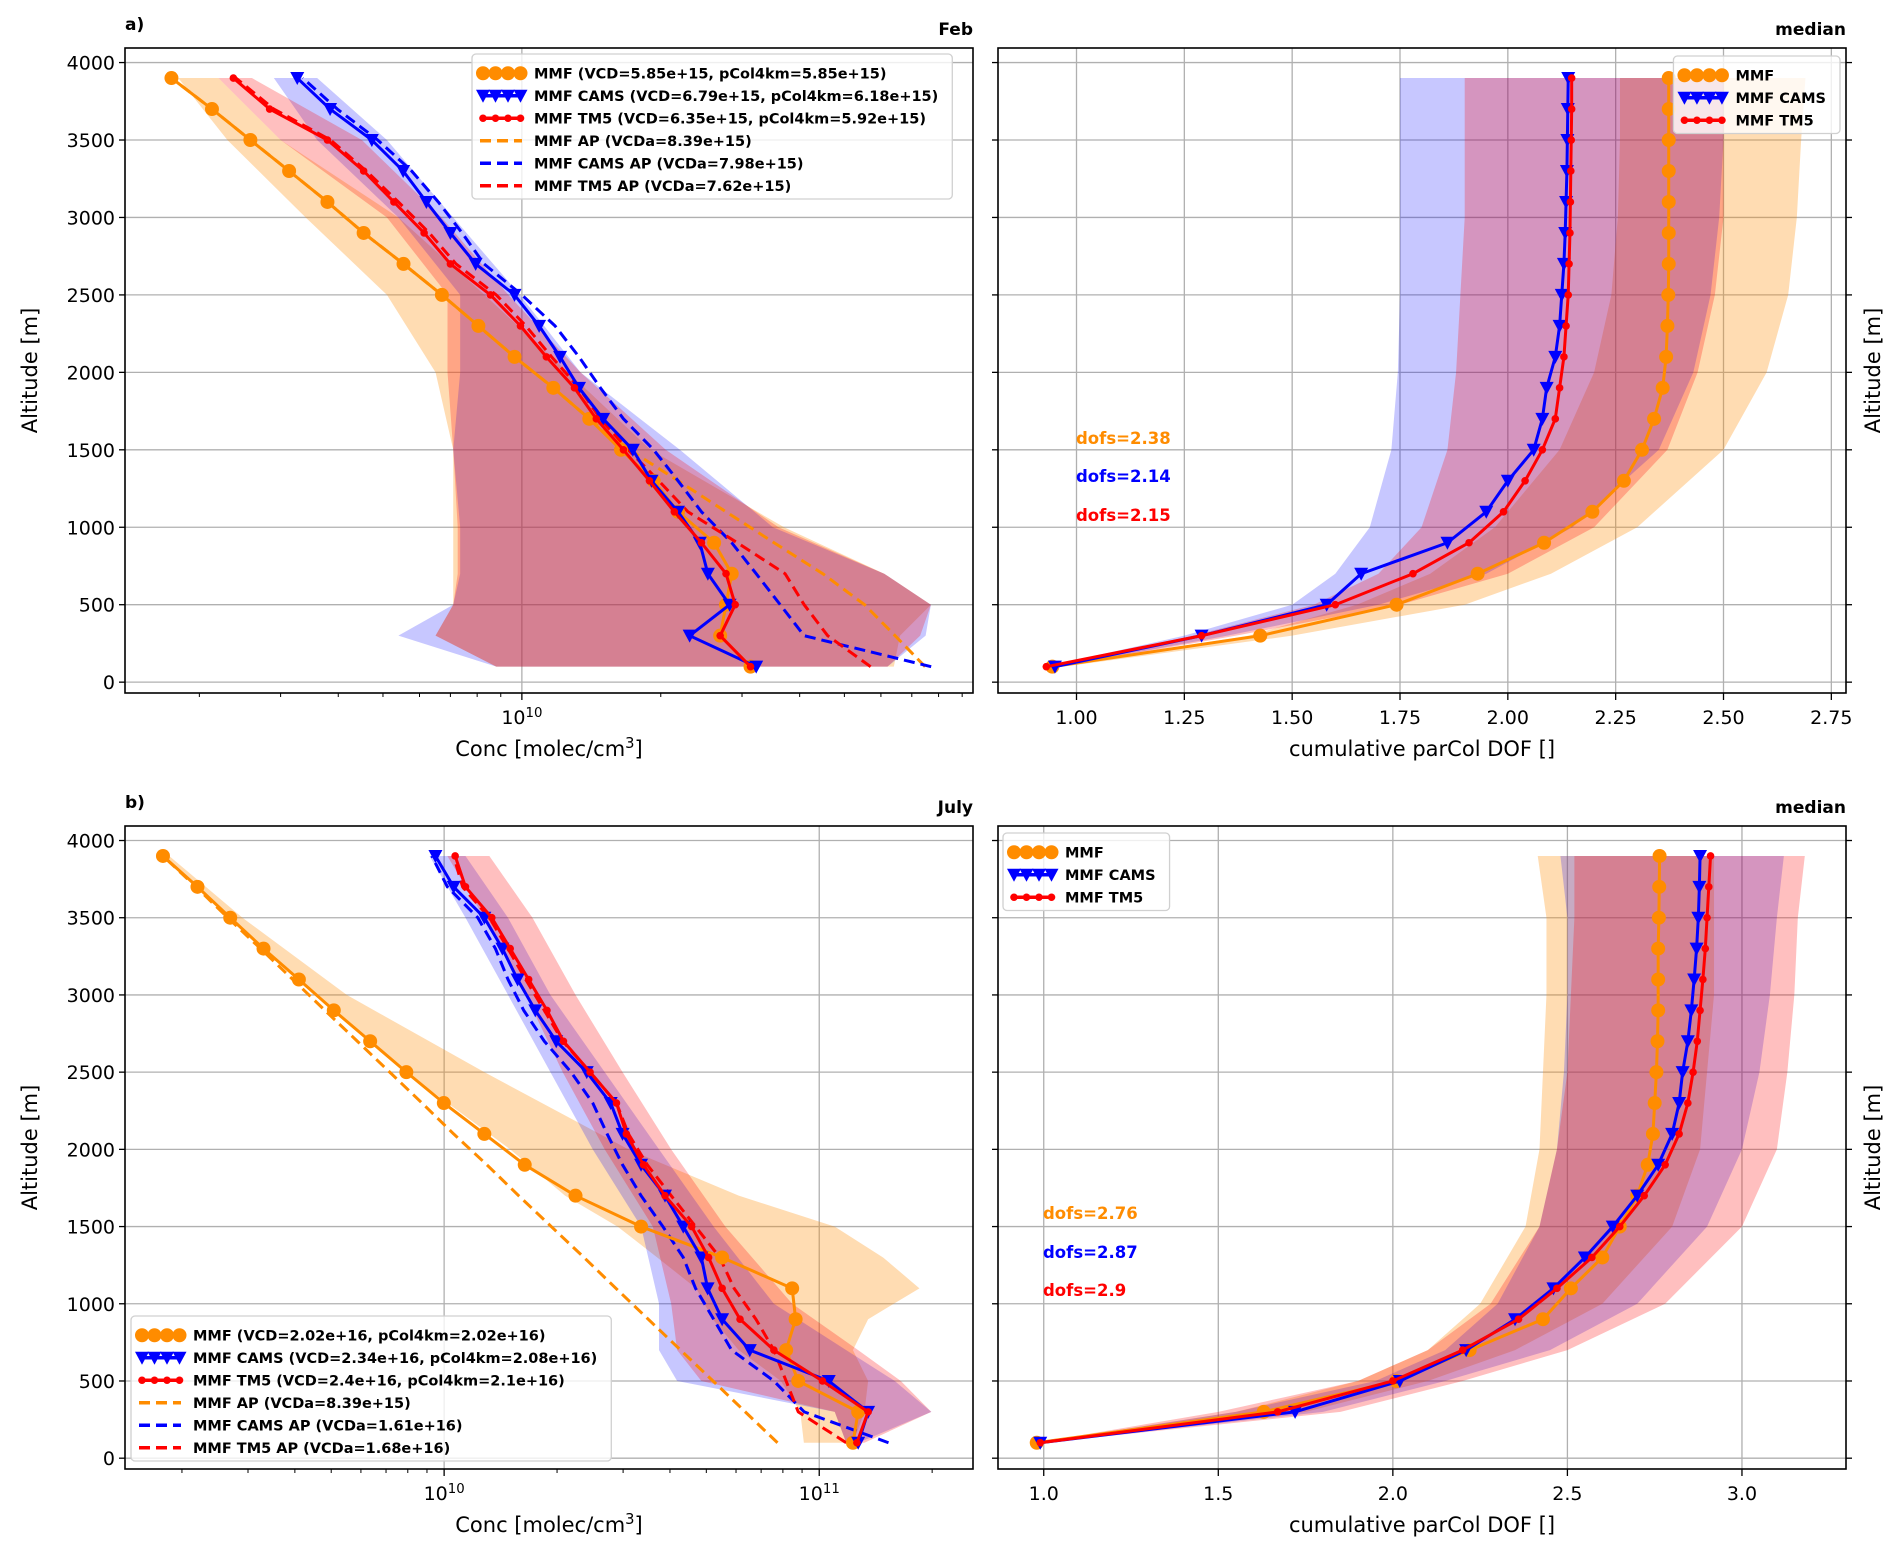 The image size is (1892, 1555). I want to click on legend-label: MMF (VCD=5.85e+15, pCol4km=5.85e+15), so click(710, 74).